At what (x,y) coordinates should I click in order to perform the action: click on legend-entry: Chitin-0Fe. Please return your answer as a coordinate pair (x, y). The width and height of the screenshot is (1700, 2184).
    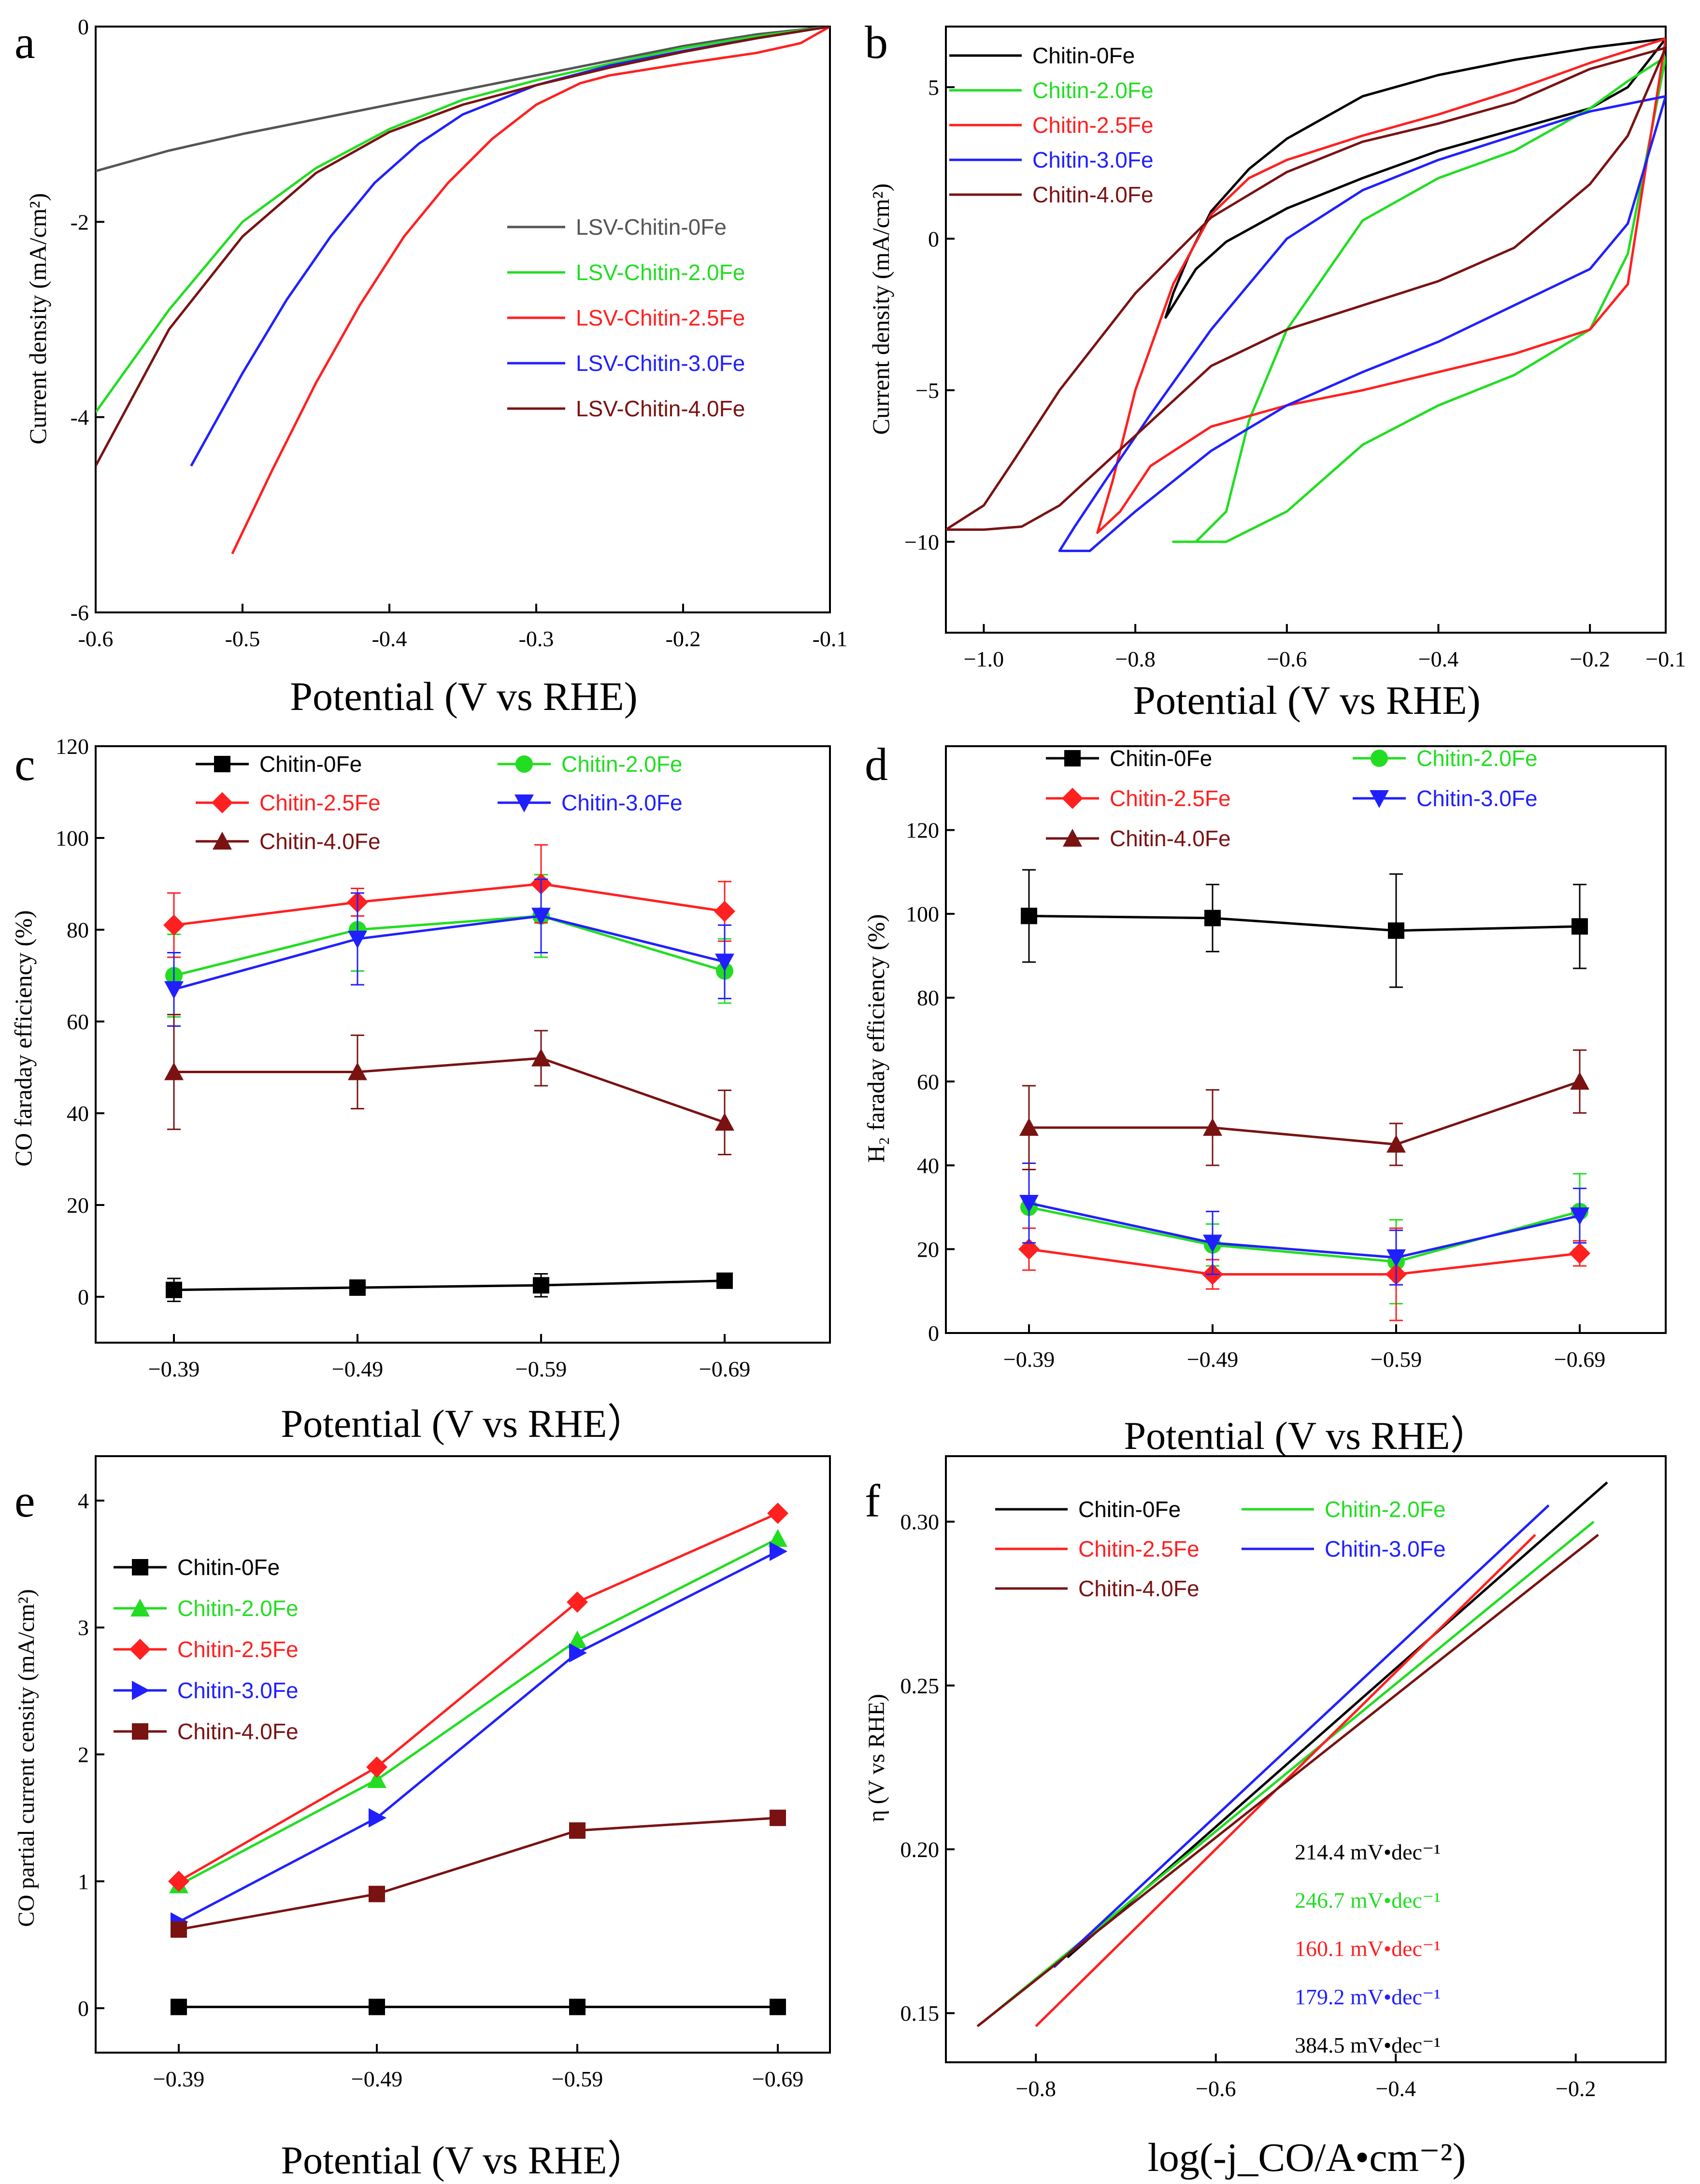
    Looking at the image, I should click on (1042, 56).